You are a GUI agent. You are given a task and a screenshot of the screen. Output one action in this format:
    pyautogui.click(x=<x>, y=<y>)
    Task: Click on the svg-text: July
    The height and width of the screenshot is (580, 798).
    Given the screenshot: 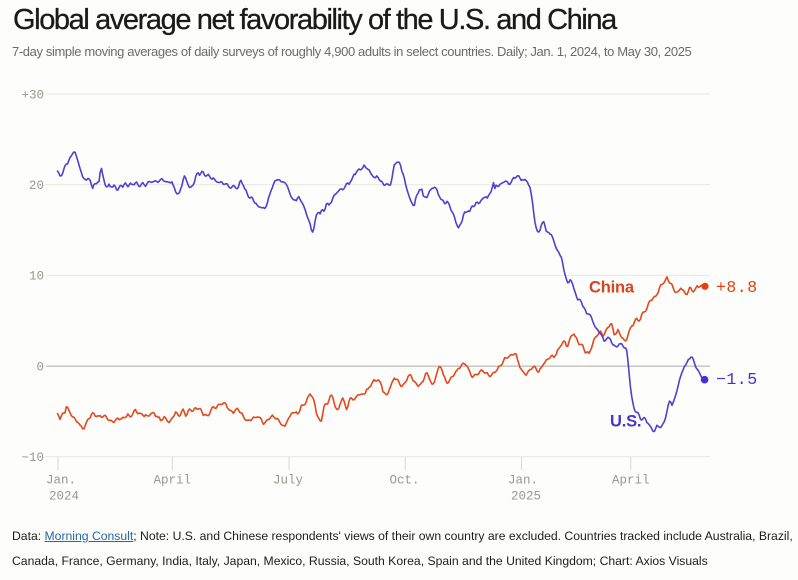 What is the action you would take?
    pyautogui.click(x=288, y=481)
    